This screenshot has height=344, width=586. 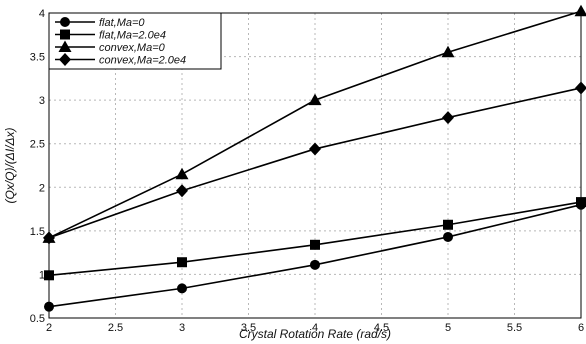 What do you see at coordinates (42, 188) in the screenshot?
I see `y-tick-label: 2` at bounding box center [42, 188].